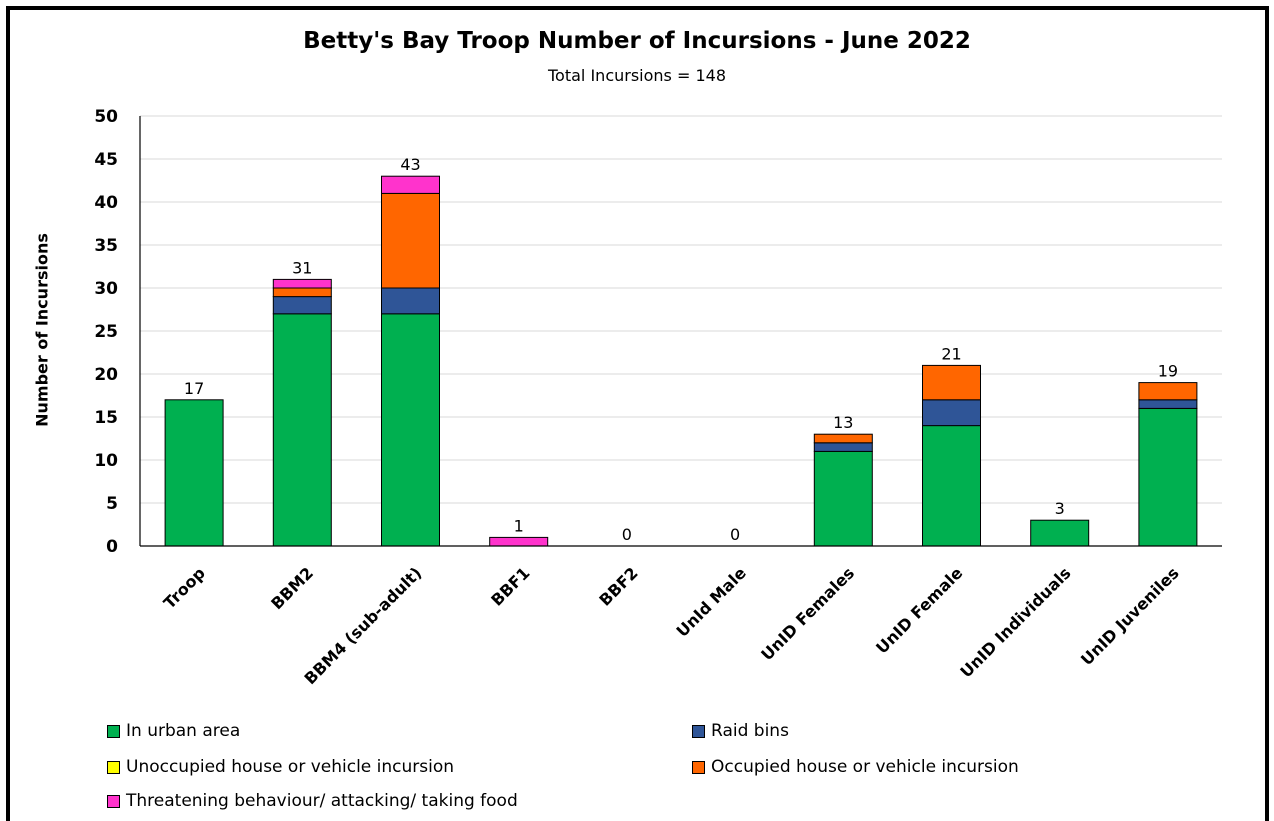 The height and width of the screenshot is (821, 1274). I want to click on y-tick-label: 10, so click(106, 461).